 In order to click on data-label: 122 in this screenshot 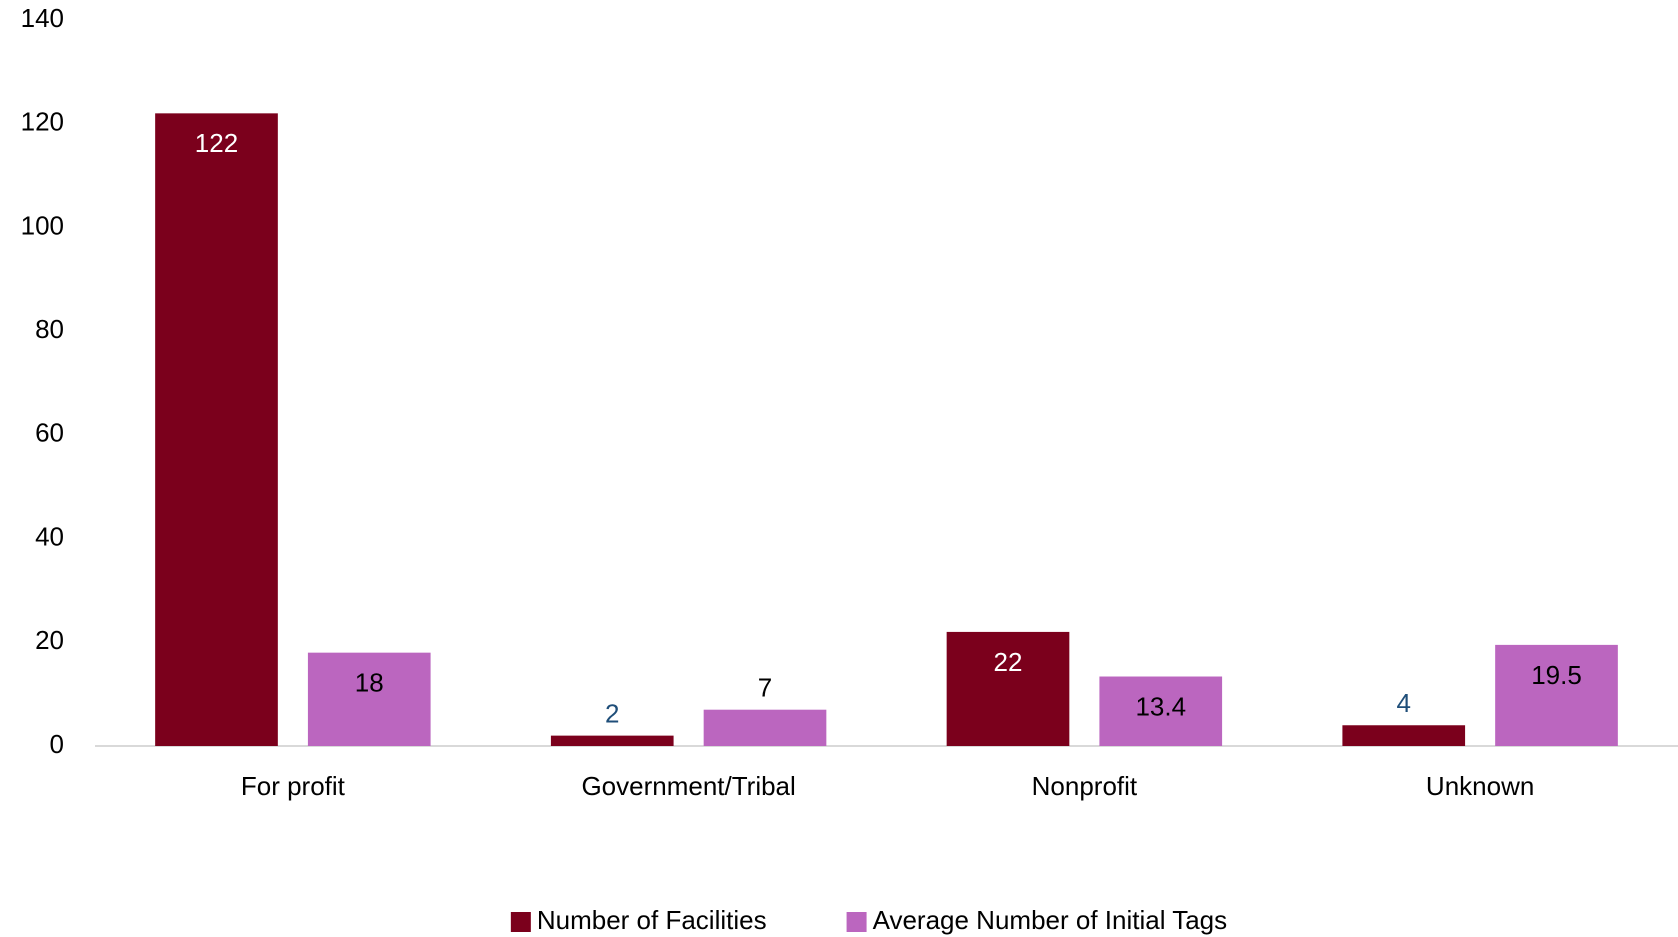, I will do `click(216, 143)`.